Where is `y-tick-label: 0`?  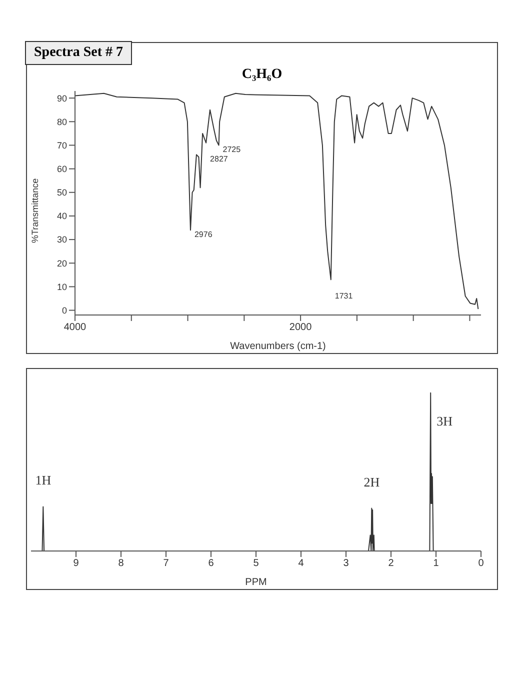
y-tick-label: 0 is located at coordinates (64, 310).